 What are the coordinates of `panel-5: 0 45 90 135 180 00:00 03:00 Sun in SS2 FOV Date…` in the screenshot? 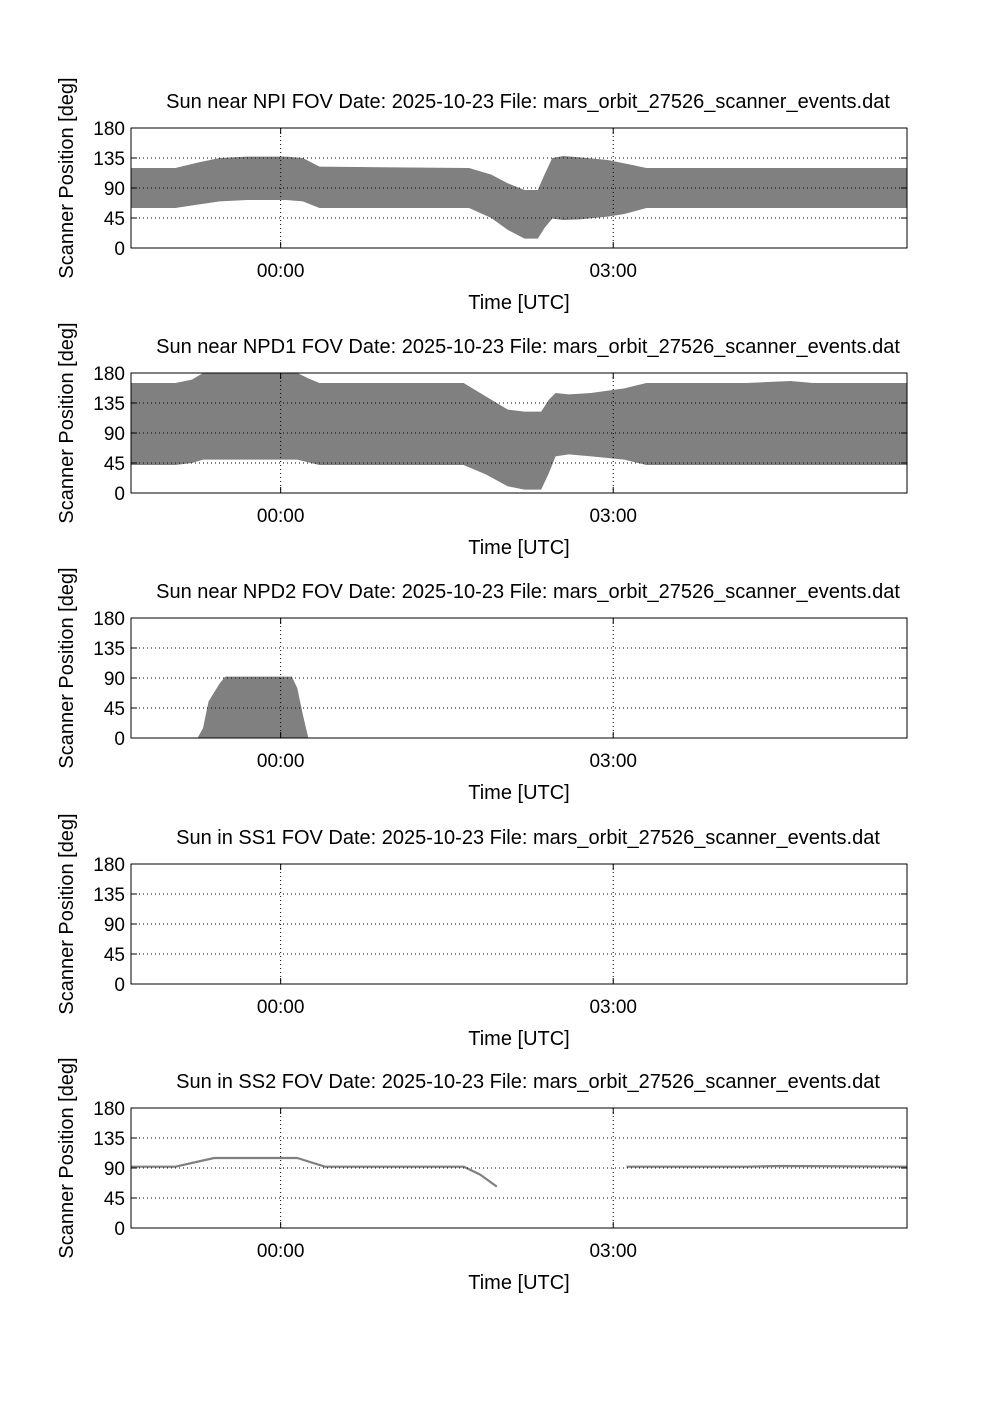 It's located at (482, 1175).